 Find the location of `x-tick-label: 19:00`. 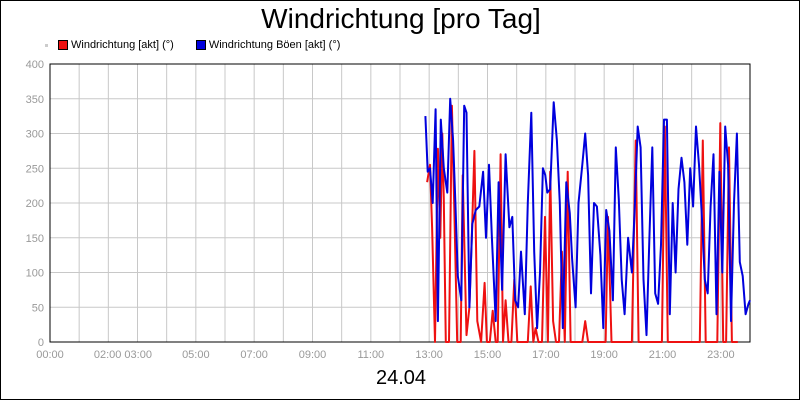

x-tick-label: 19:00 is located at coordinates (604, 355).